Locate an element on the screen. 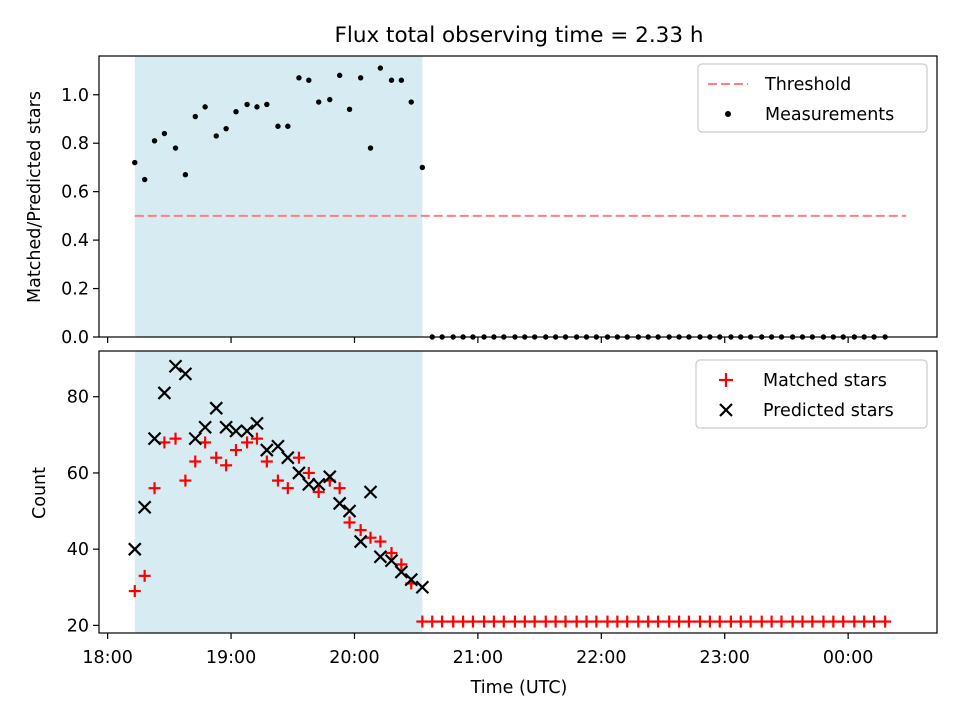 Image resolution: width=960 pixels, height=724 pixels. xtick-label: 00:00 is located at coordinates (848, 658).